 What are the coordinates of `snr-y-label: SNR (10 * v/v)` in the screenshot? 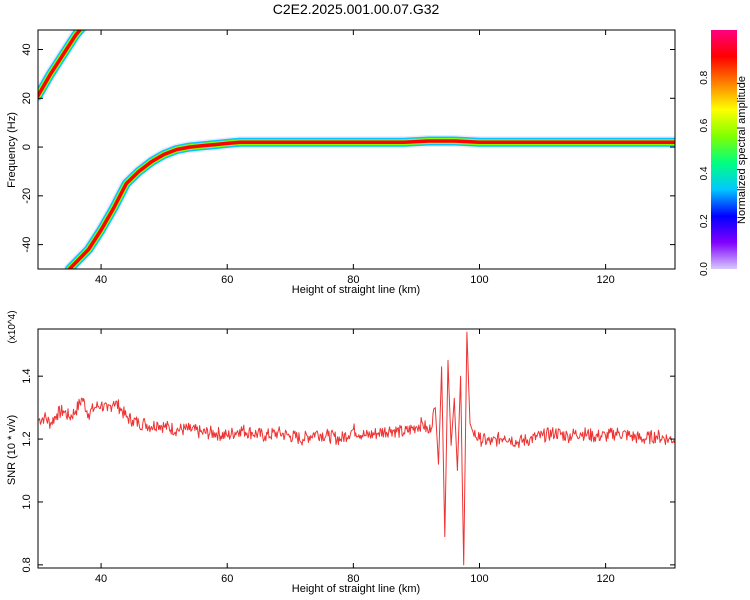 It's located at (12, 450).